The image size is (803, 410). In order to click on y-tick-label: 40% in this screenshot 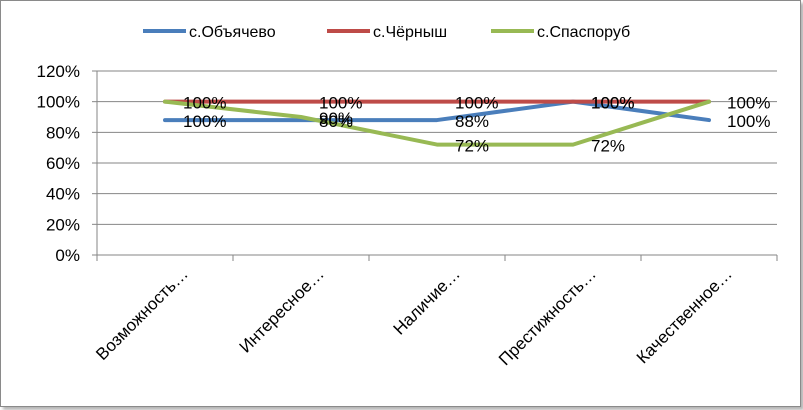, I will do `click(63, 194)`.